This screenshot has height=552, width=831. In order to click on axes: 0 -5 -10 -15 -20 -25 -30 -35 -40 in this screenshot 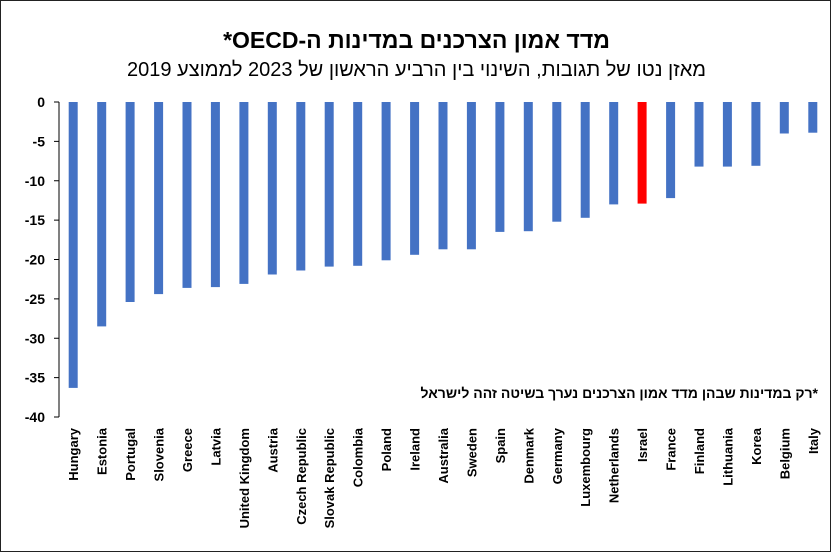, I will do `click(42, 259)`.